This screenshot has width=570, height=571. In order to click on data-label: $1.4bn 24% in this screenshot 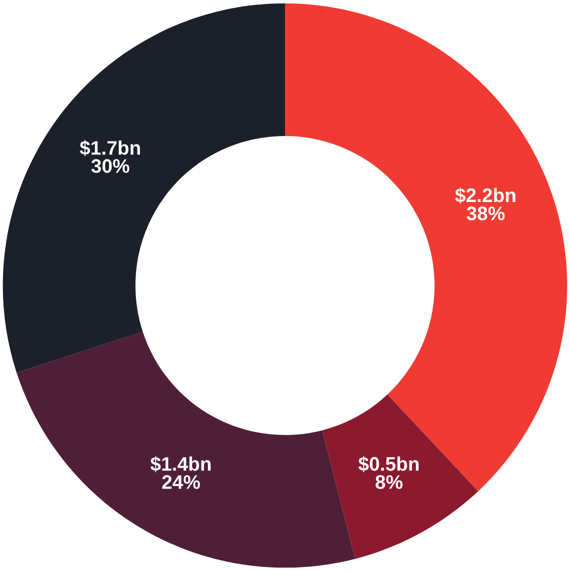, I will do `click(180, 472)`.